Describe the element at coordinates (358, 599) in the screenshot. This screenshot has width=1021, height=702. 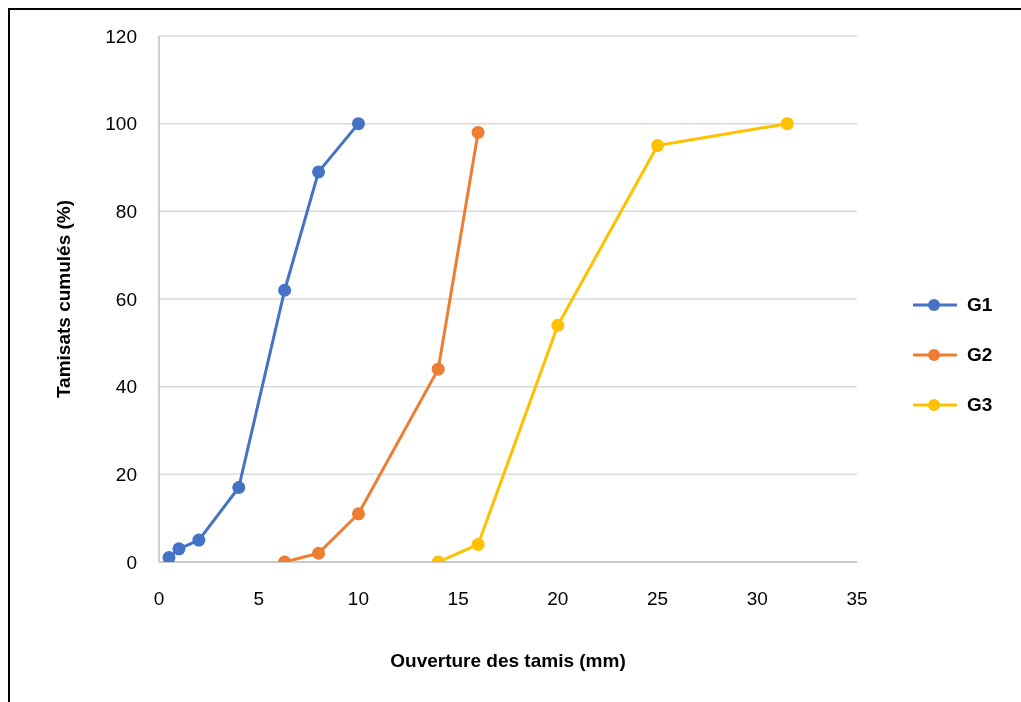
I see `x-tick-label: 10` at that location.